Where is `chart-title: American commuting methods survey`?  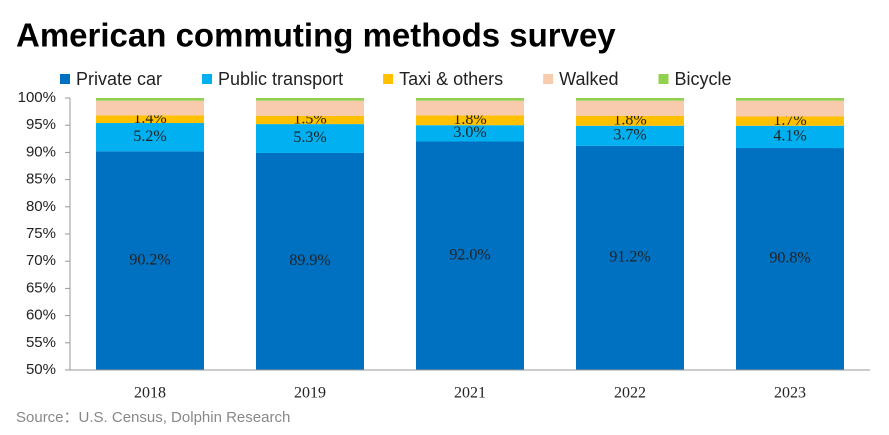
chart-title: American commuting methods survey is located at coordinates (316, 35).